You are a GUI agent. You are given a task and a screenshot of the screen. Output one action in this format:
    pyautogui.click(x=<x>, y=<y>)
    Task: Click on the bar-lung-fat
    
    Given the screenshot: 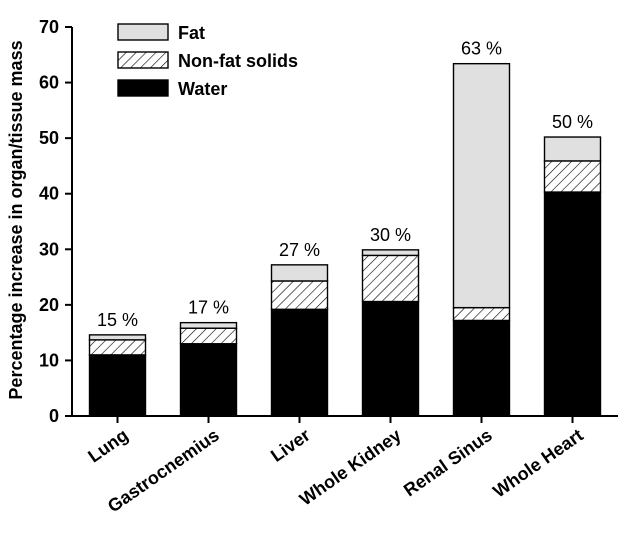 What is the action you would take?
    pyautogui.click(x=117, y=337)
    